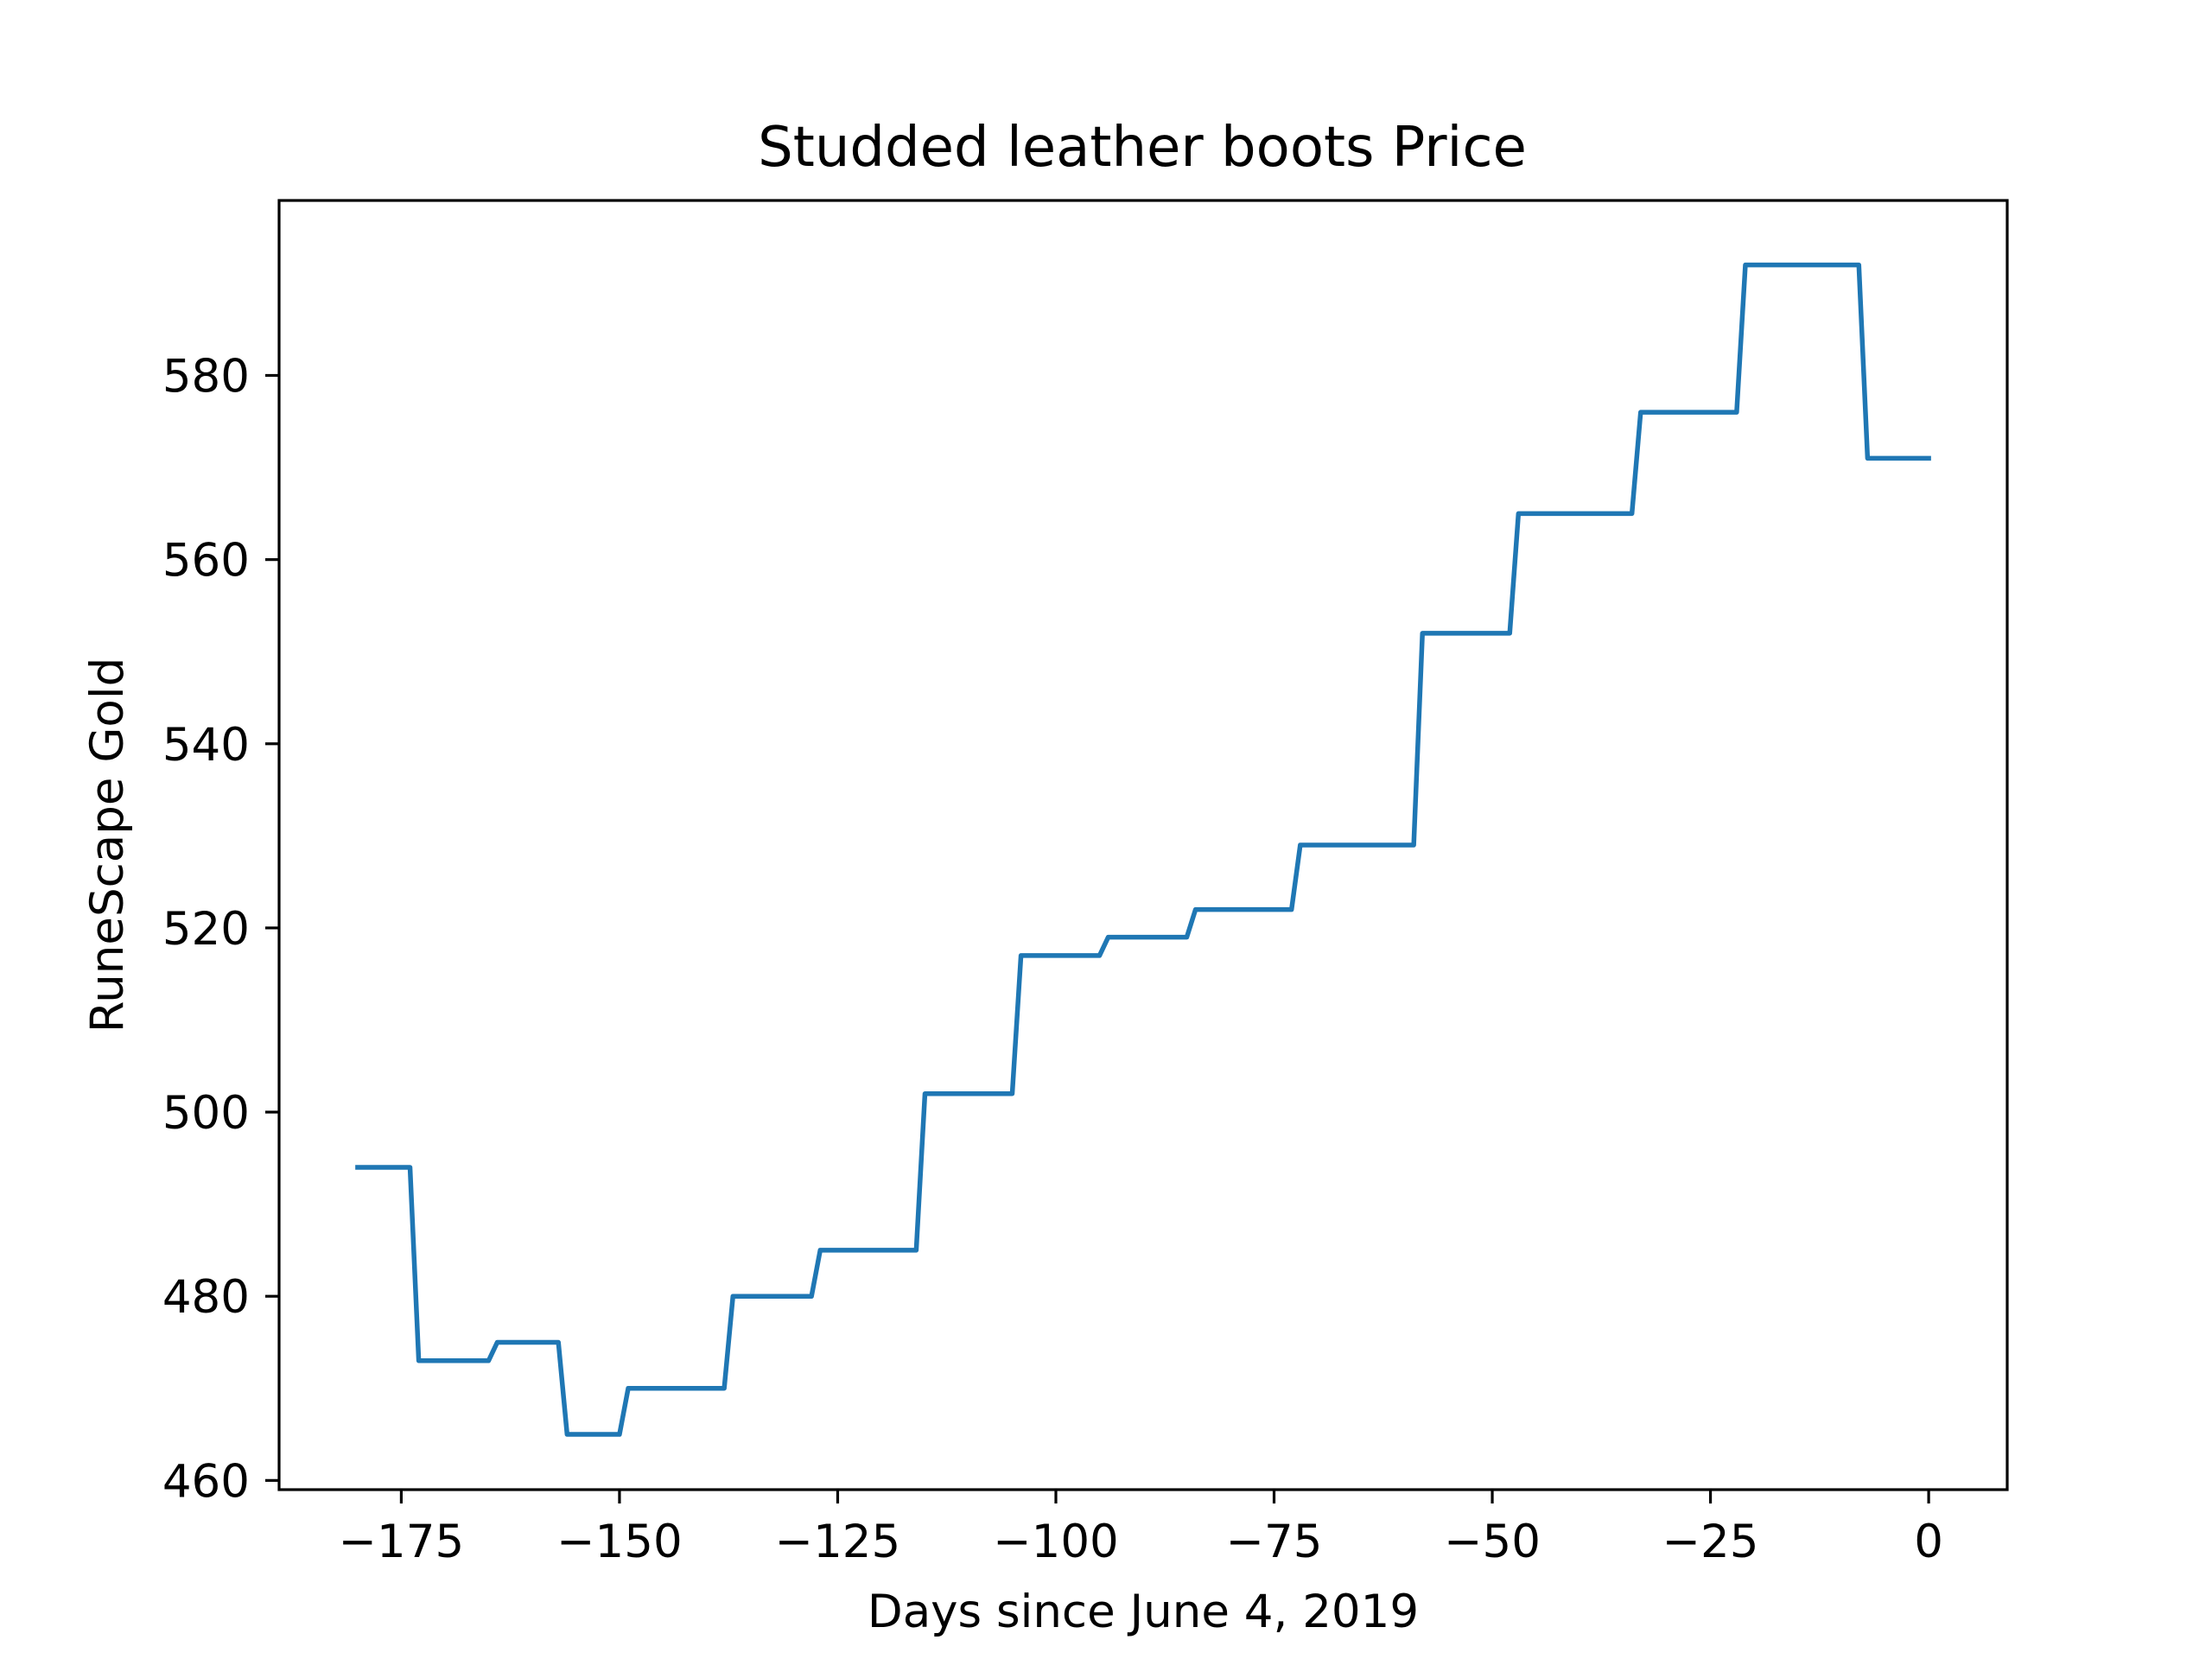 The width and height of the screenshot is (2212, 1659). Describe the element at coordinates (206, 1113) in the screenshot. I see `y-tick-label: 500` at that location.